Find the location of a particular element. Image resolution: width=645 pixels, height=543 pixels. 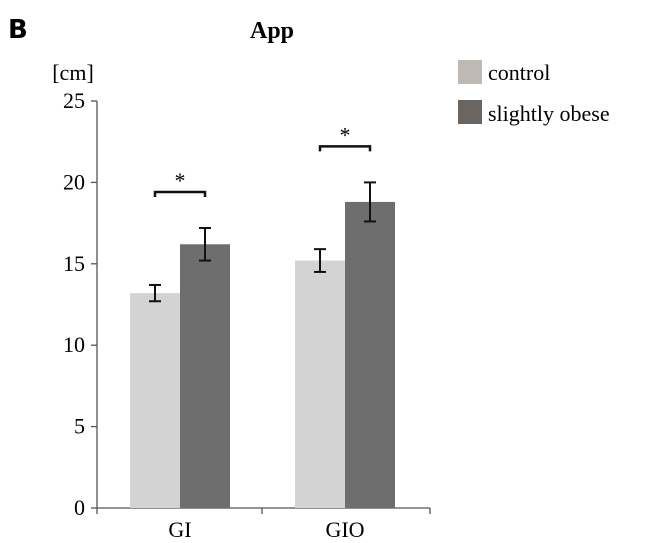

x-tick-label: GIO is located at coordinates (344, 529).